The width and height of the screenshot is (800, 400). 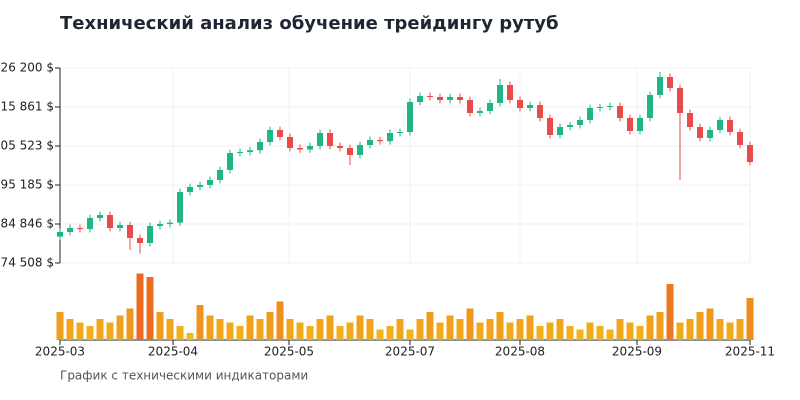 I want to click on x-tick-label: 2025-11, so click(x=750, y=352).